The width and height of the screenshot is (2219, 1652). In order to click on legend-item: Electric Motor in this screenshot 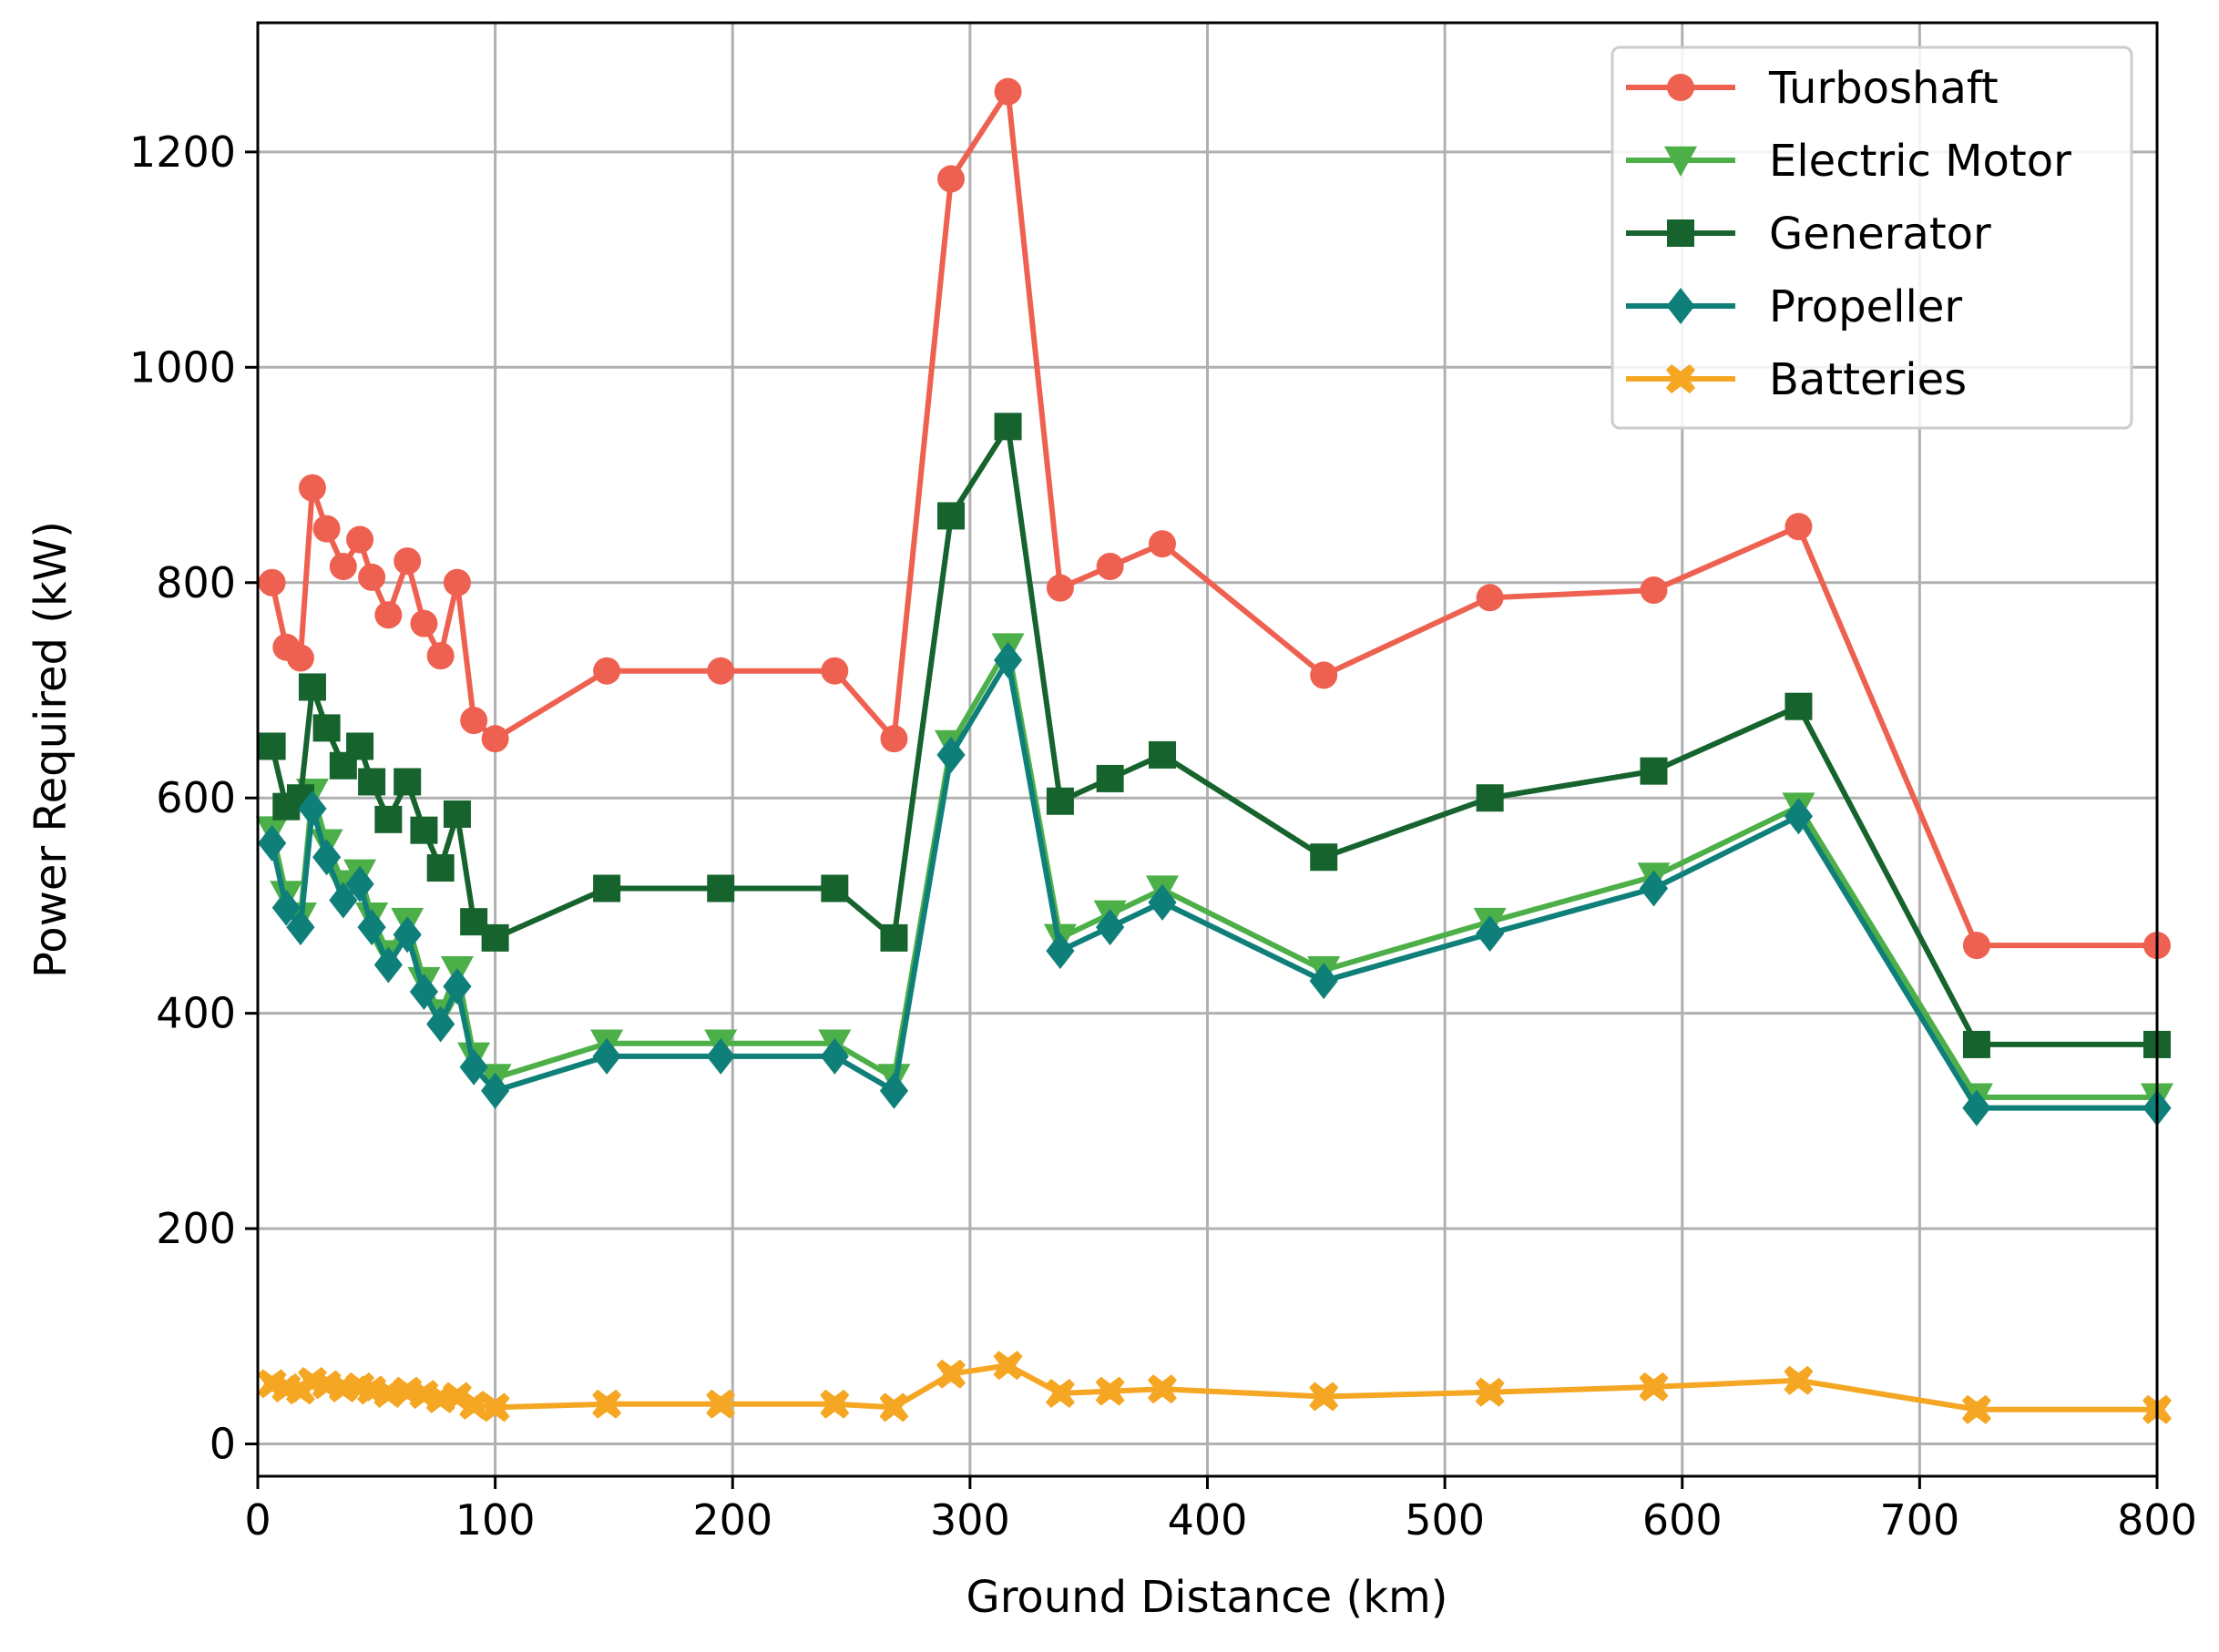, I will do `click(1849, 161)`.